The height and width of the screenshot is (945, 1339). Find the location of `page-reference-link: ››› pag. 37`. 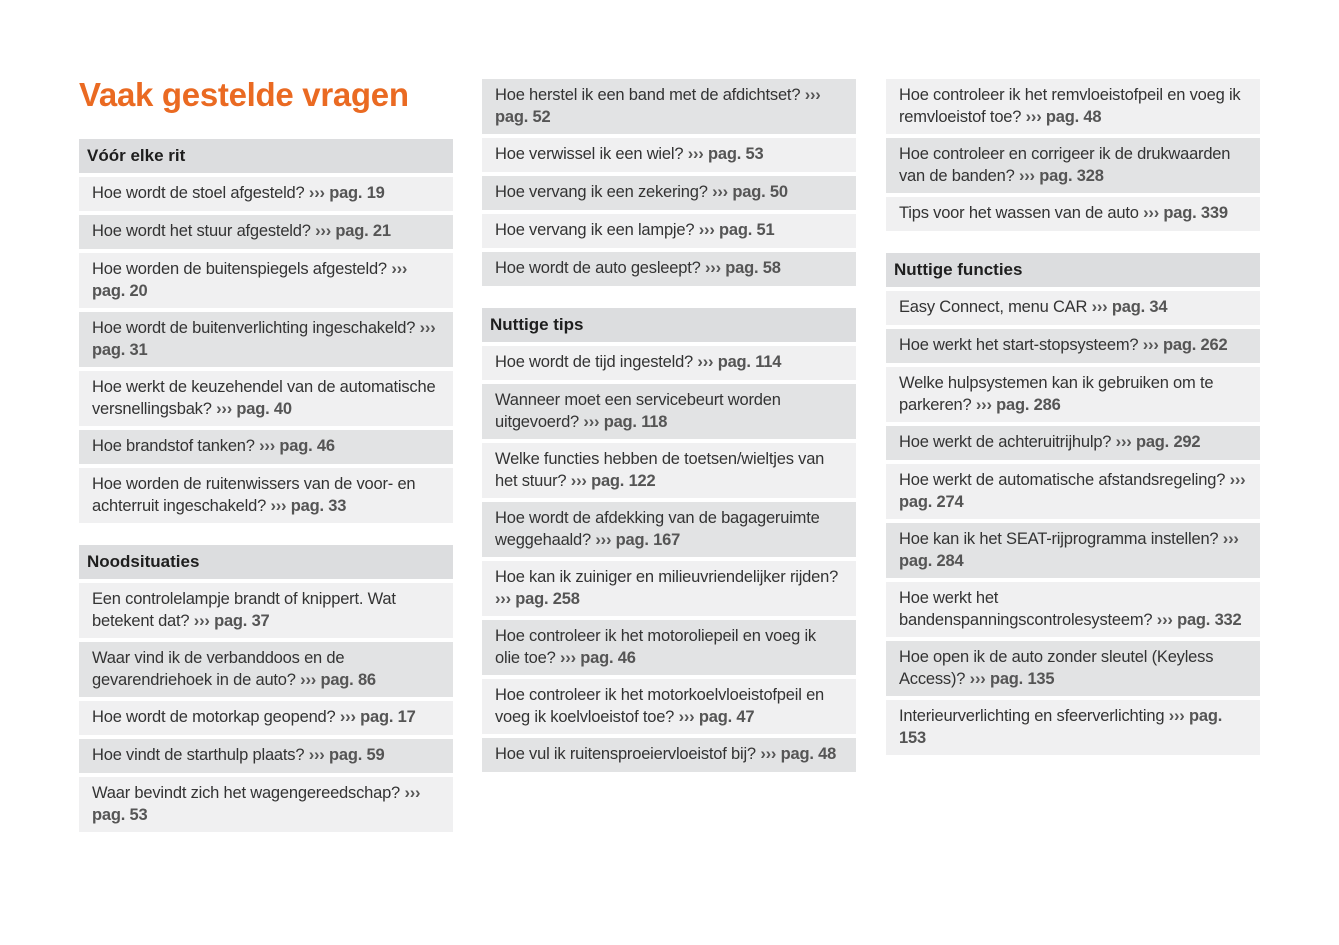

page-reference-link: ››› pag. 37 is located at coordinates (232, 621).